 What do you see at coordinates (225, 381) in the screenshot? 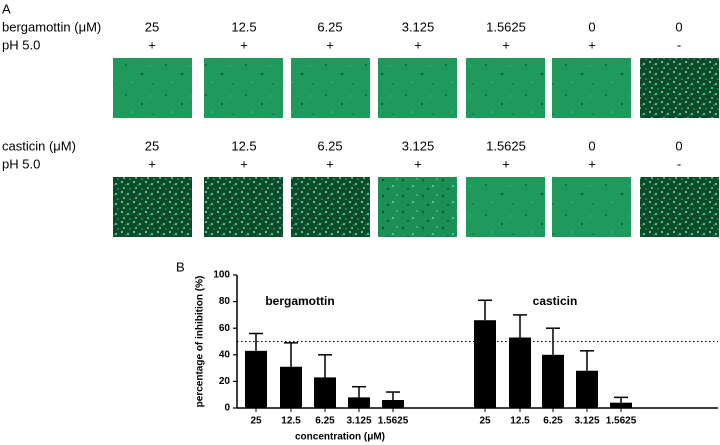
I see `y-tick-label: 20` at bounding box center [225, 381].